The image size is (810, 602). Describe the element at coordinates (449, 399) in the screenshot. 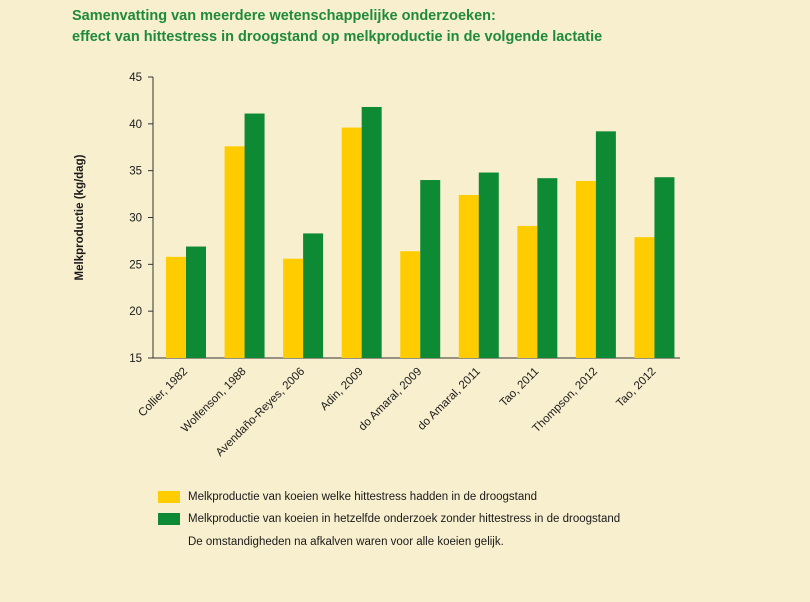

I see `x-tick-label: do Amaral, 2011` at that location.